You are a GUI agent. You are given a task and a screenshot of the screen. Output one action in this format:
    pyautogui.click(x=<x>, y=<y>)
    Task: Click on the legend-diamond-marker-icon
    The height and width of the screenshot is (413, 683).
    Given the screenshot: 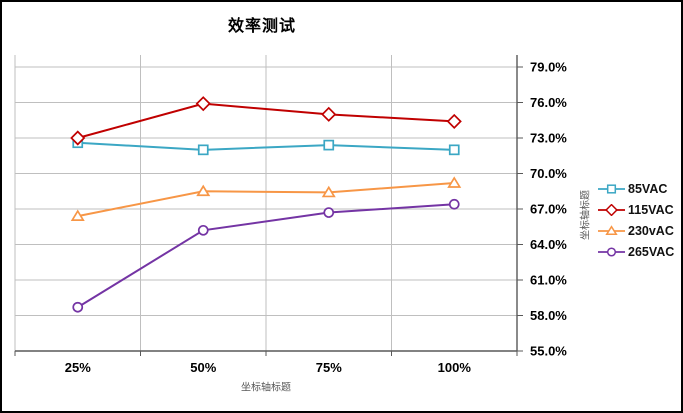 What is the action you would take?
    pyautogui.click(x=611, y=210)
    